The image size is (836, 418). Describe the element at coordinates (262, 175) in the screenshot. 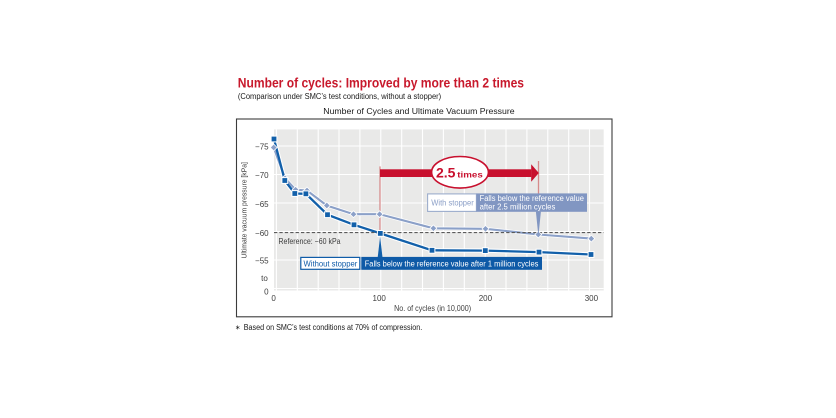

I see `svg-text: −70` at that location.